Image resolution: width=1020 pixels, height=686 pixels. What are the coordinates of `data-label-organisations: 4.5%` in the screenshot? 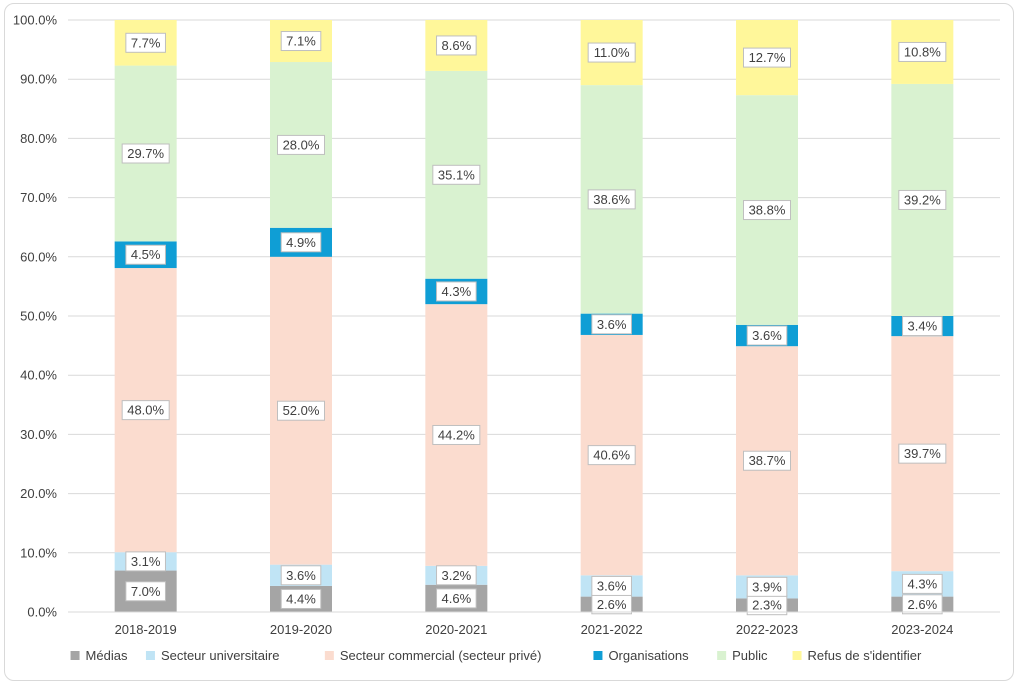 It's located at (146, 254).